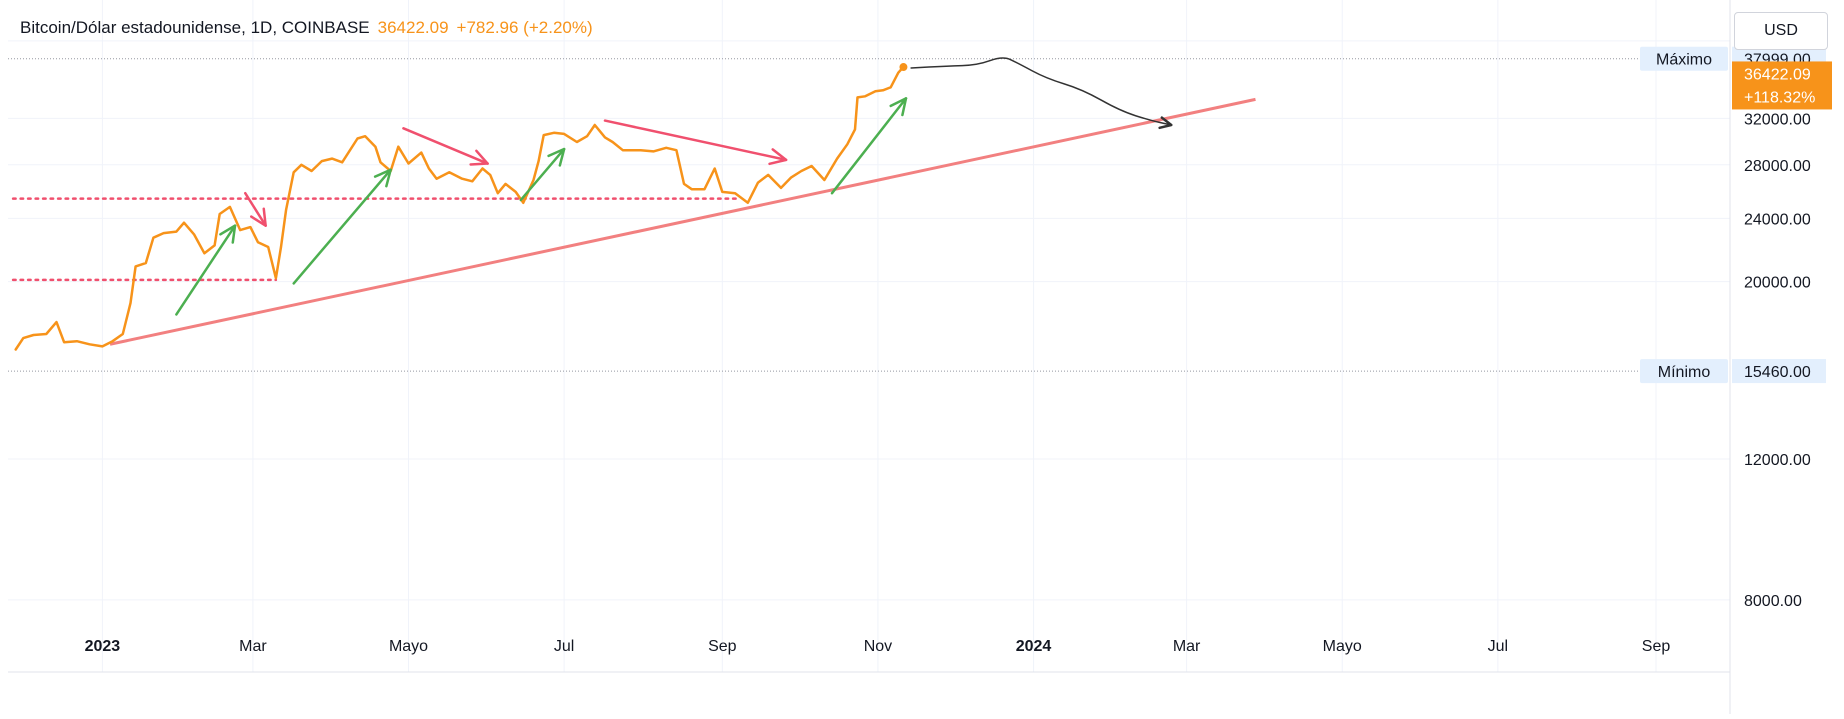  I want to click on y-tick-label: 12000.00, so click(1777, 460).